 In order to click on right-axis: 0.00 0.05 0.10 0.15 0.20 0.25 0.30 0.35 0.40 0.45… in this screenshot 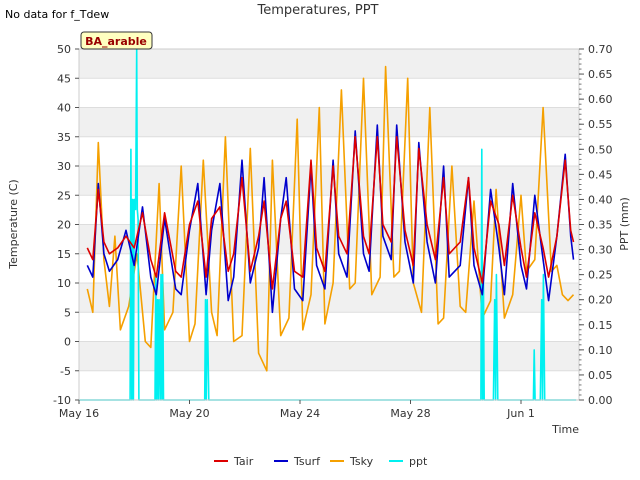, I will do `click(596, 225)`.